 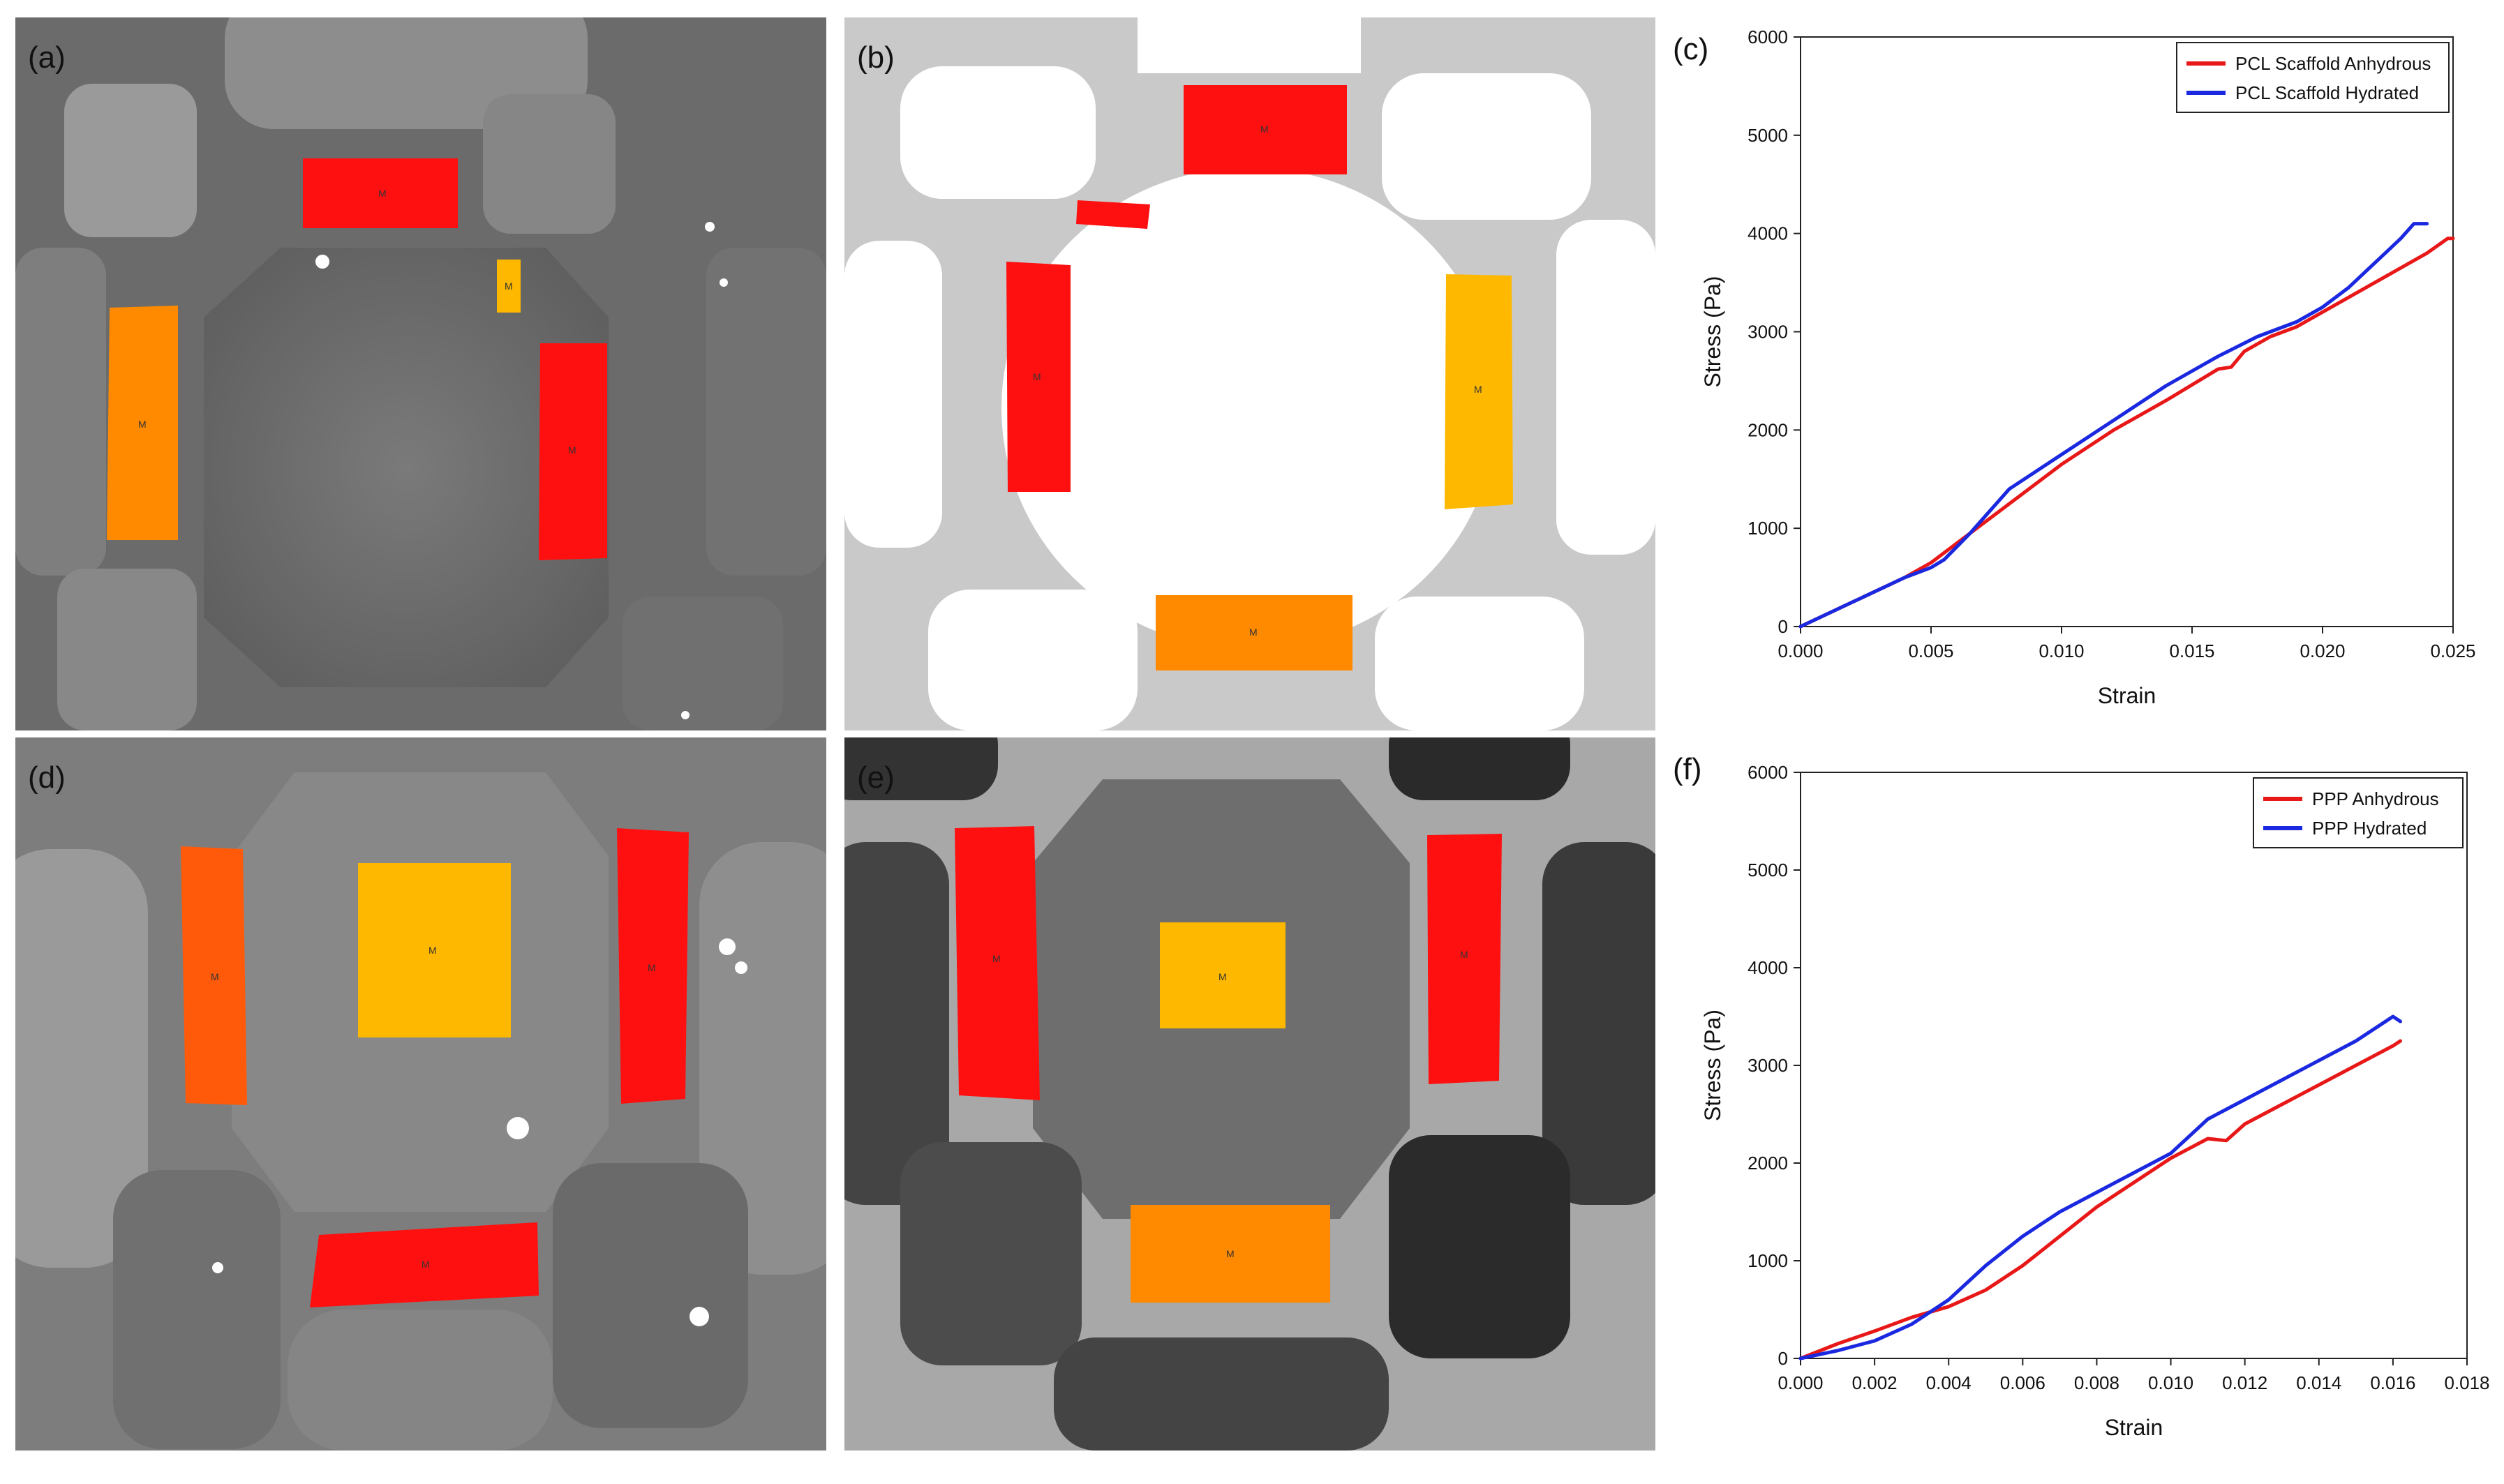 I want to click on x-tick-label: 0.002, so click(x=1875, y=1382).